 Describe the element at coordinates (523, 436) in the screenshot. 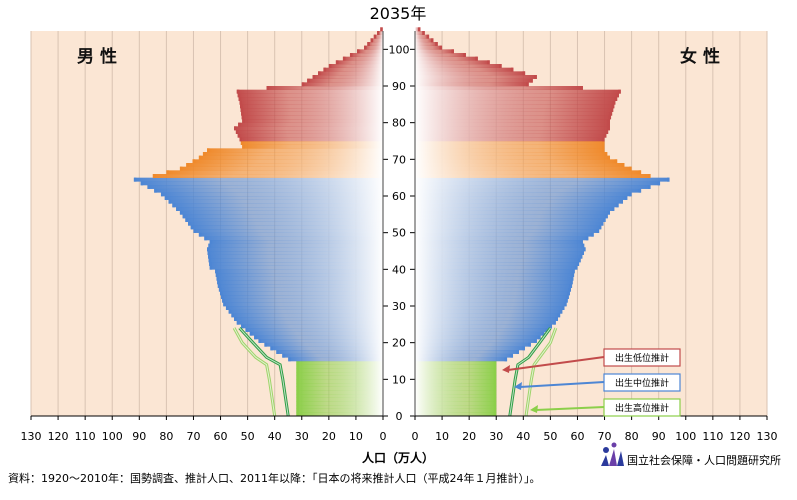

I see `x-tick-label: 40` at that location.